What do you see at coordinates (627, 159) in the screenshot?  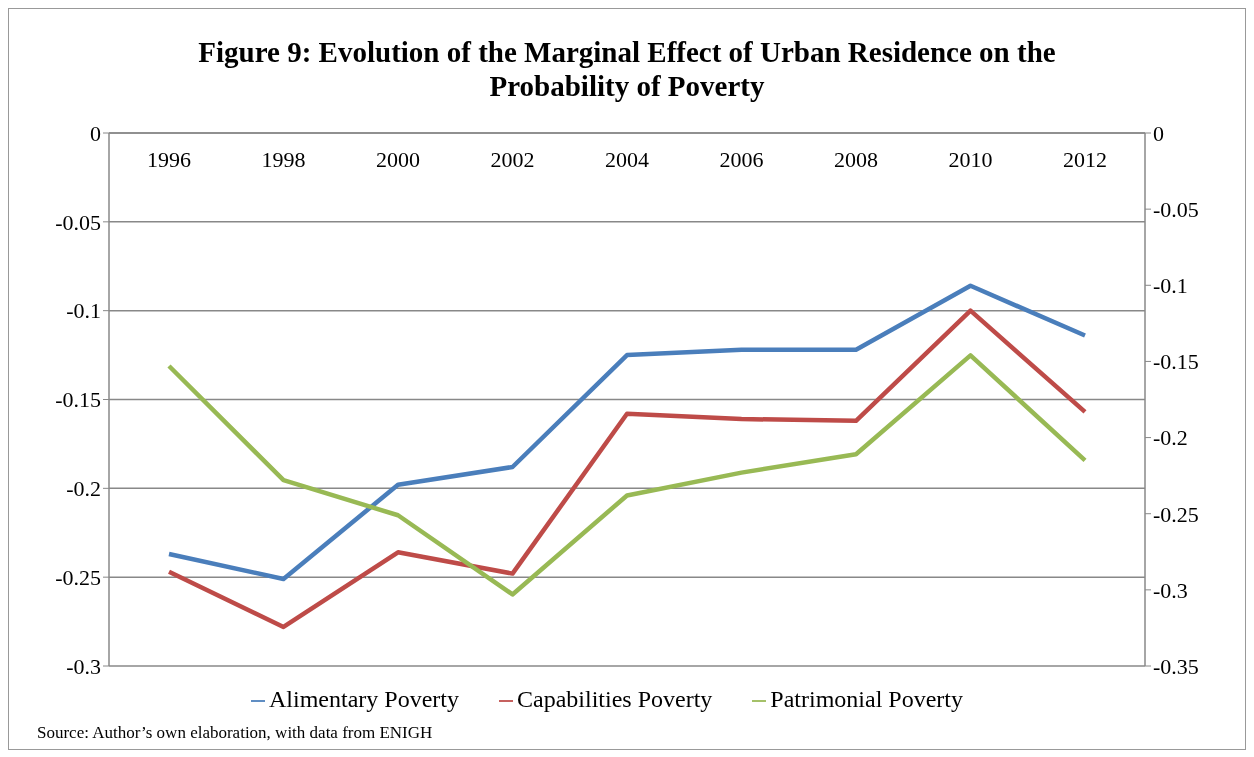 I see `x-tick-label: 2004` at bounding box center [627, 159].